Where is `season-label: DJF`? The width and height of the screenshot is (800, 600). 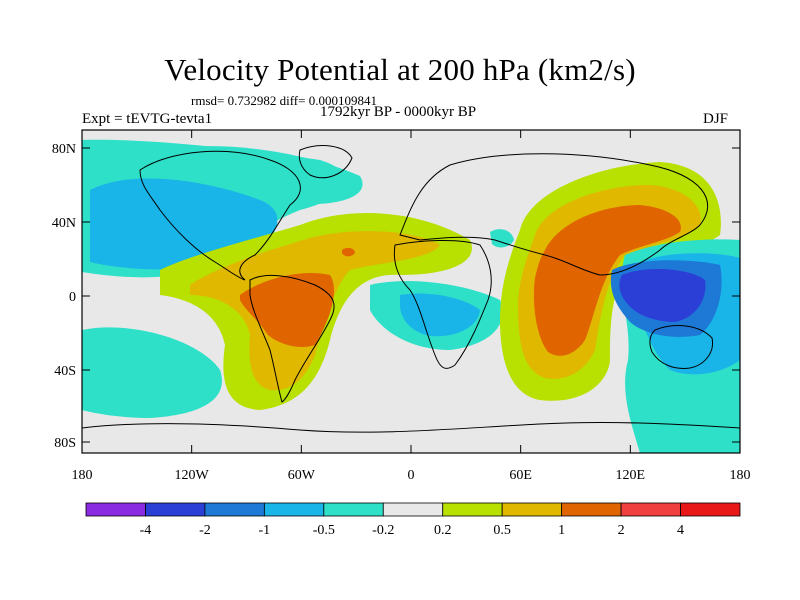
season-label: DJF is located at coordinates (716, 119).